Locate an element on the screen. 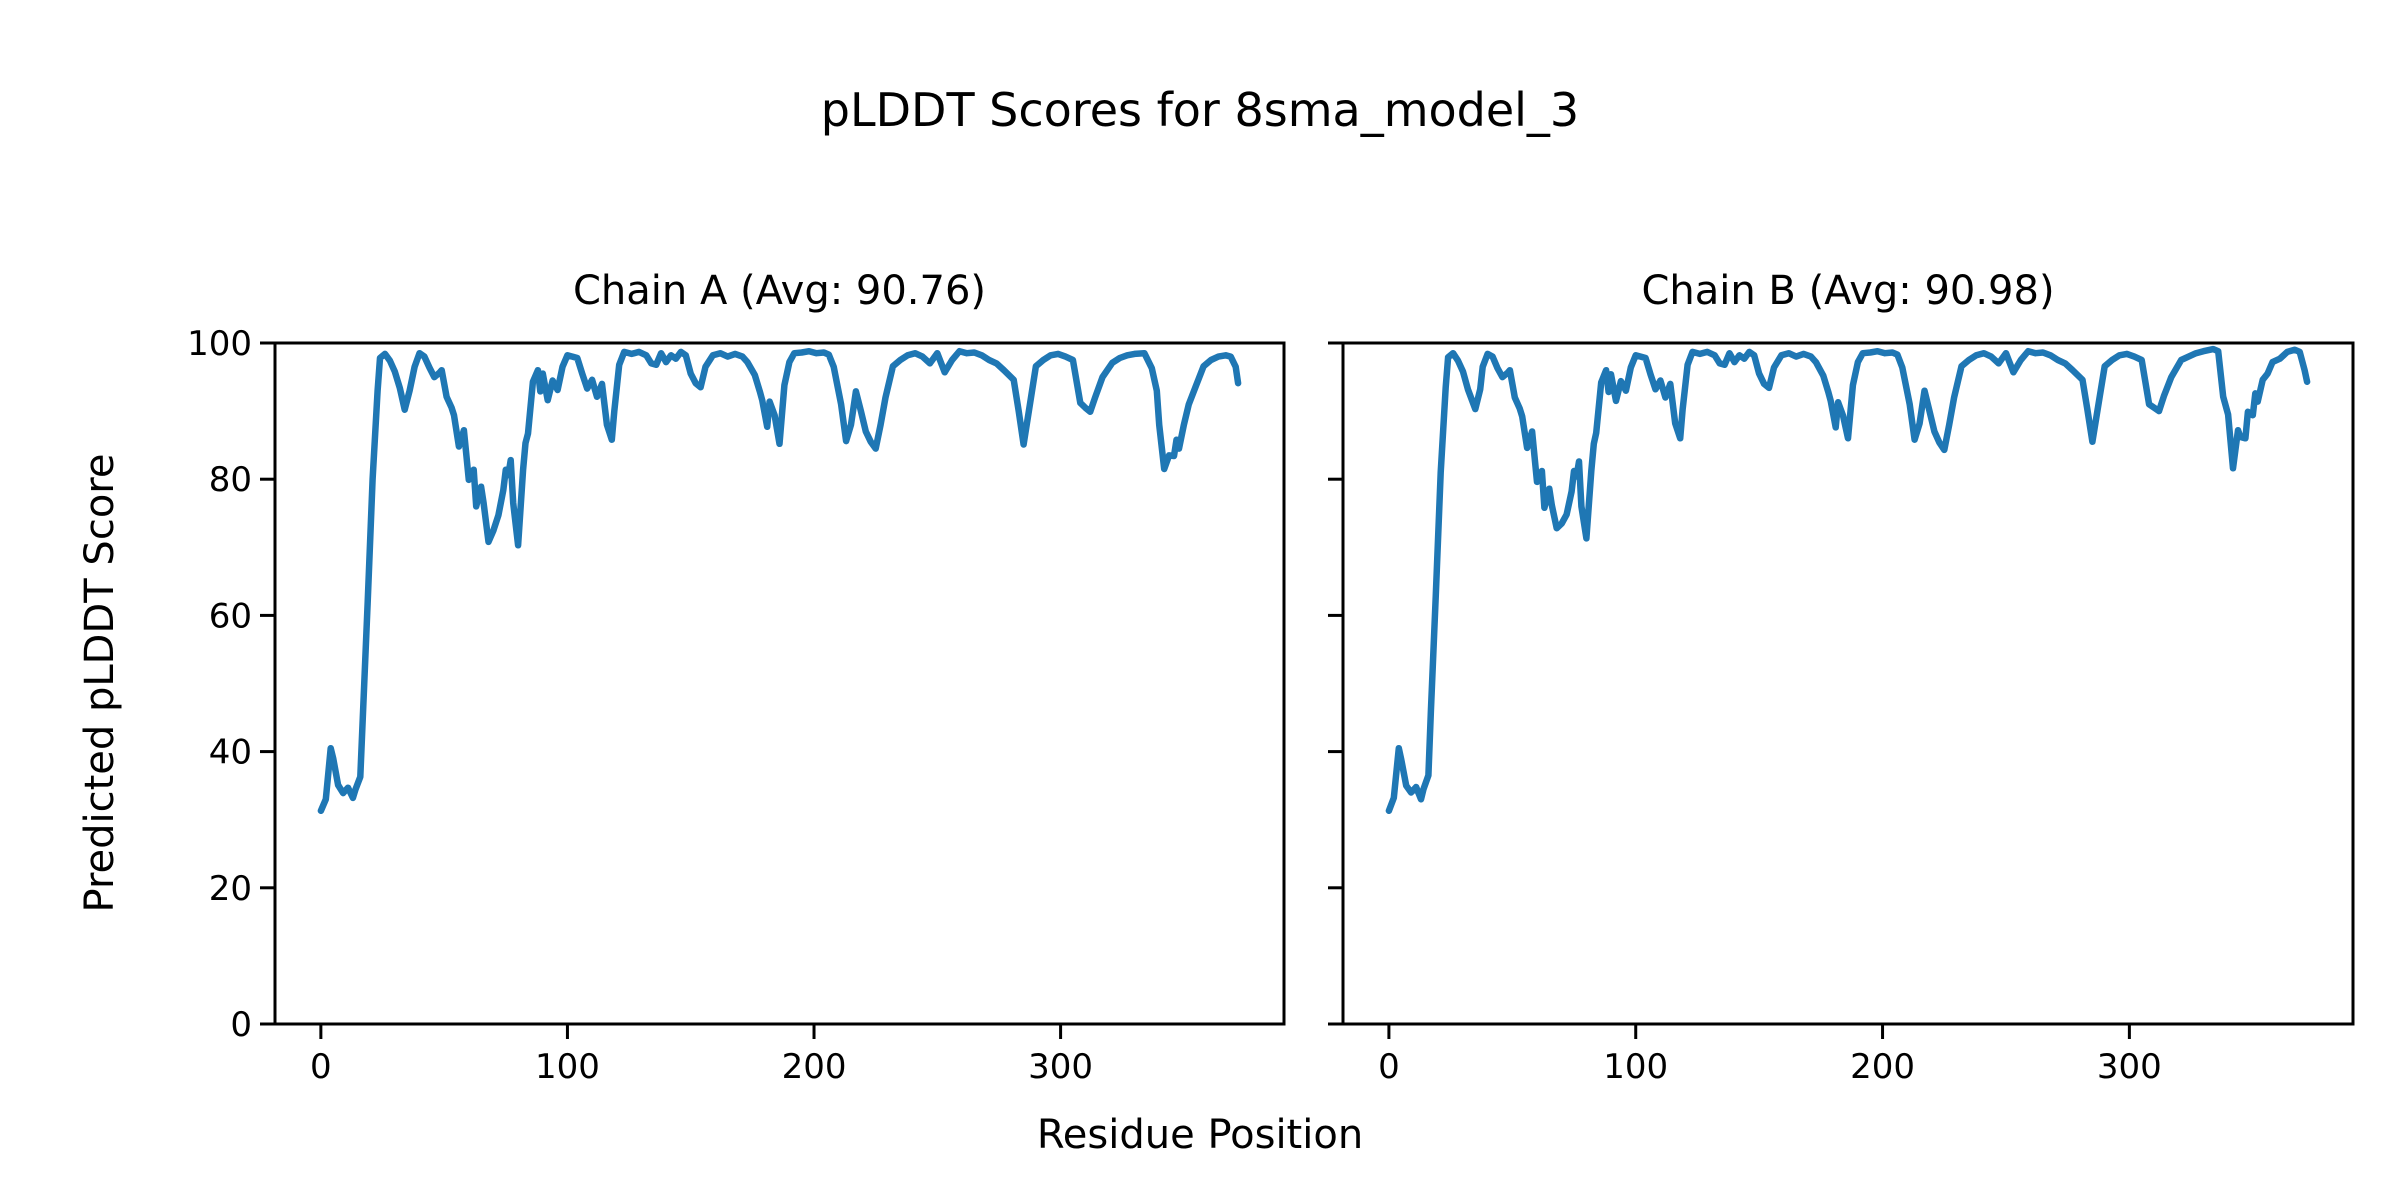 Image resolution: width=2400 pixels, height=1200 pixels. chain-a-y-tick-label: 60 is located at coordinates (230, 616).